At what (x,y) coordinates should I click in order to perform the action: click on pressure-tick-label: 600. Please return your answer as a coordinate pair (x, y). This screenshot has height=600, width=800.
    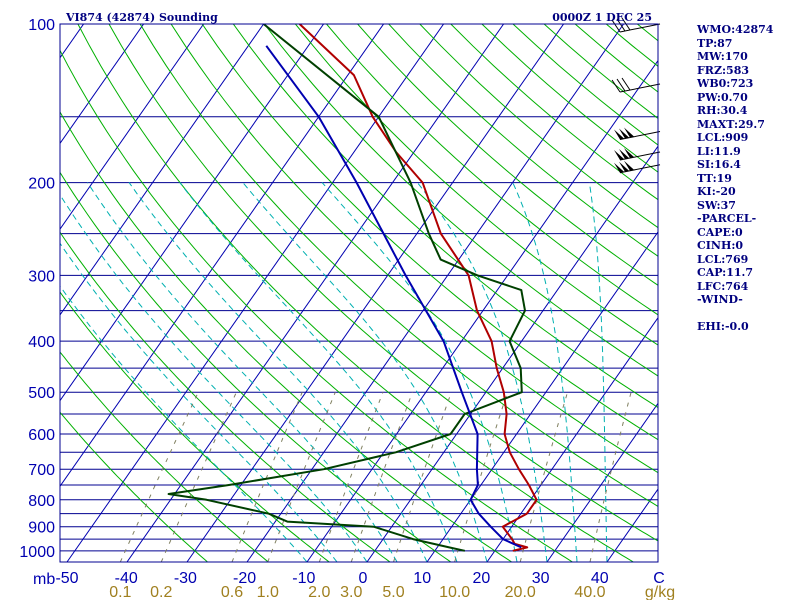
    Looking at the image, I should click on (41, 435).